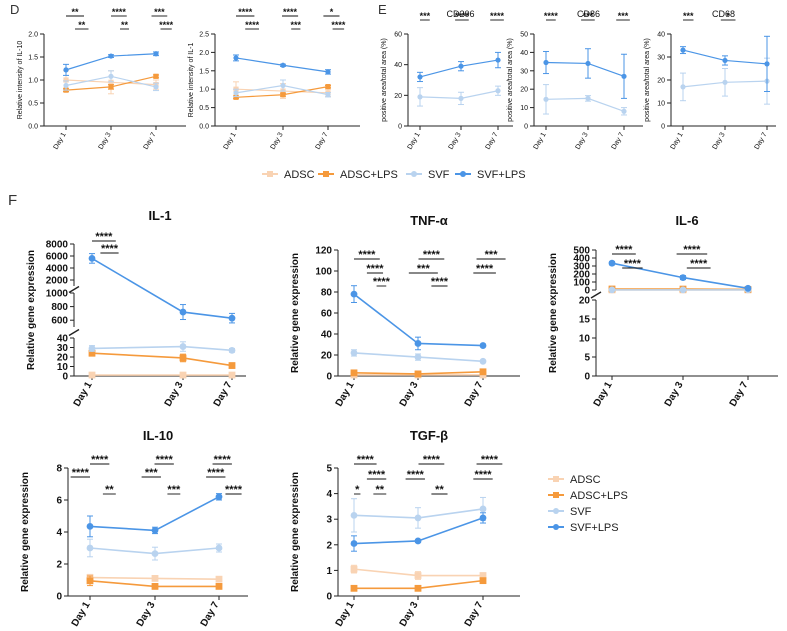 The image size is (787, 631). Describe the element at coordinates (583, 528) in the screenshot. I see `legend-item-svf-lps: SVF+LPS` at that location.